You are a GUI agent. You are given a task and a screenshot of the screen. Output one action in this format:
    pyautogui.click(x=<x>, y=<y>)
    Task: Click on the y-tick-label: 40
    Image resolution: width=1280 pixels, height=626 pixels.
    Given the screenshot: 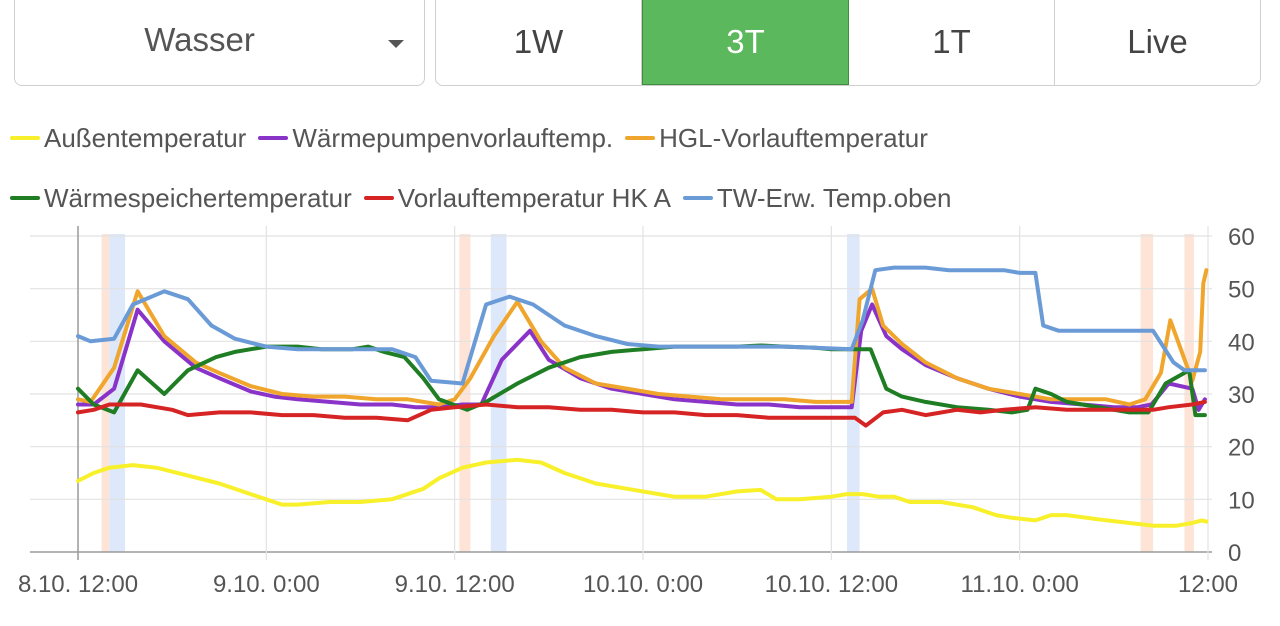 What is the action you would take?
    pyautogui.click(x=1241, y=342)
    